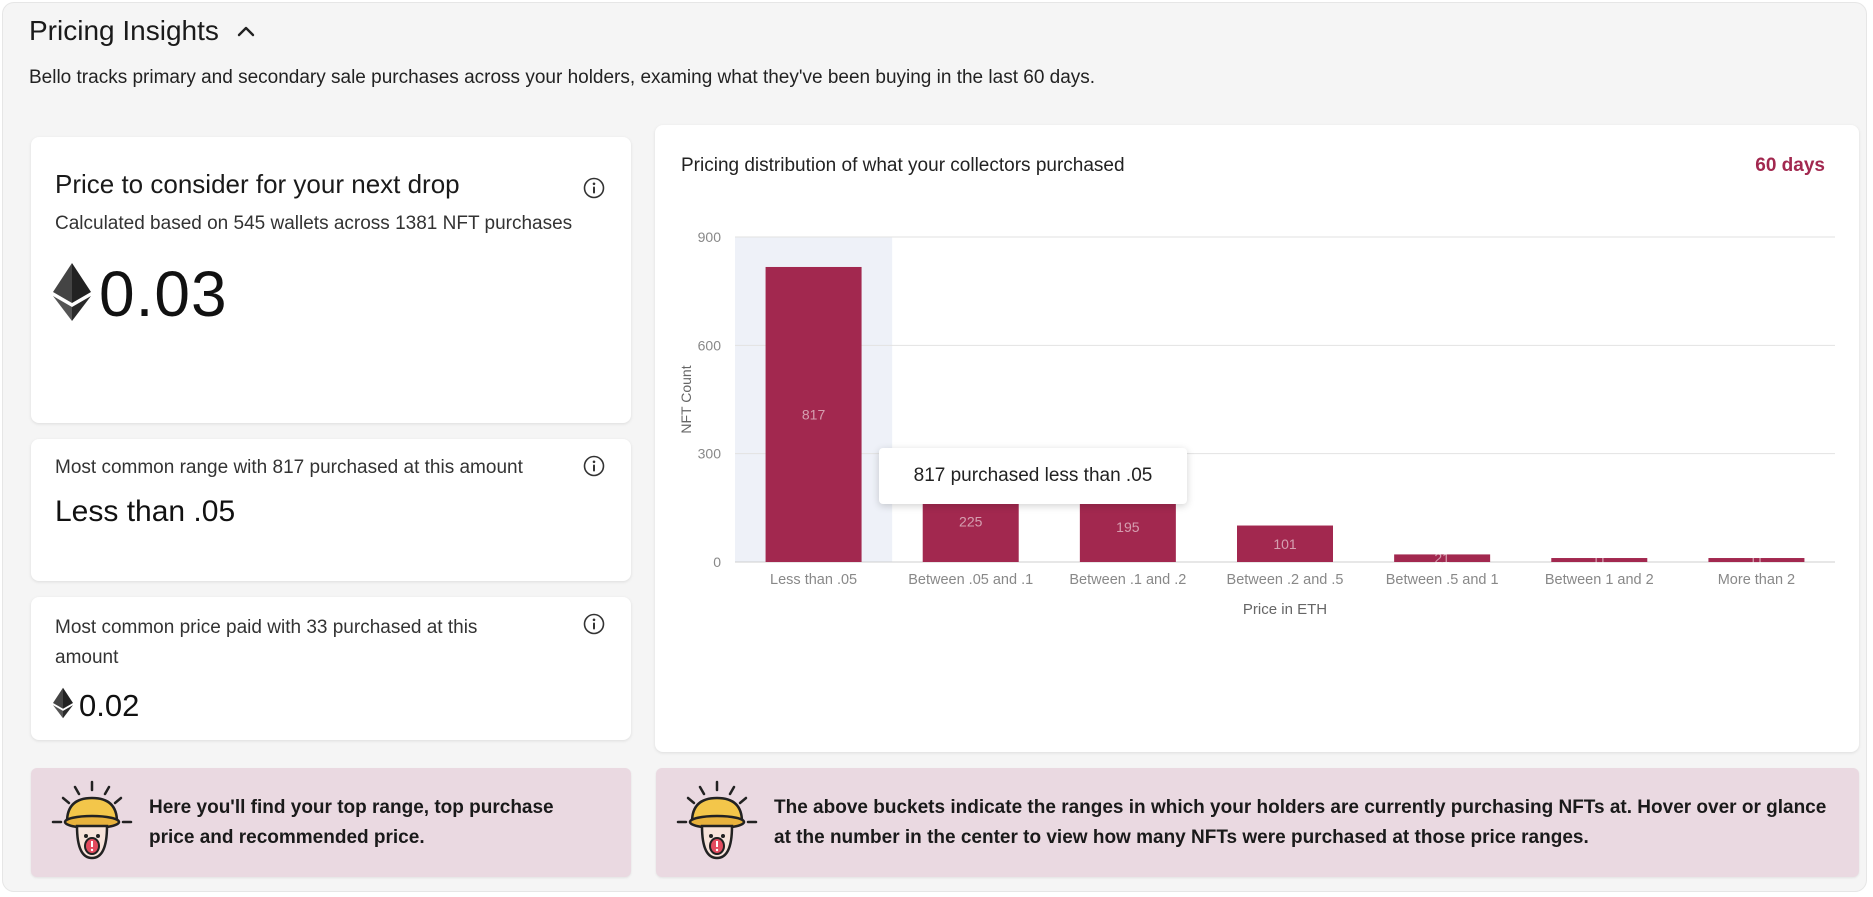 Image resolution: width=1873 pixels, height=897 pixels. I want to click on bar-data-label: 817, so click(814, 414).